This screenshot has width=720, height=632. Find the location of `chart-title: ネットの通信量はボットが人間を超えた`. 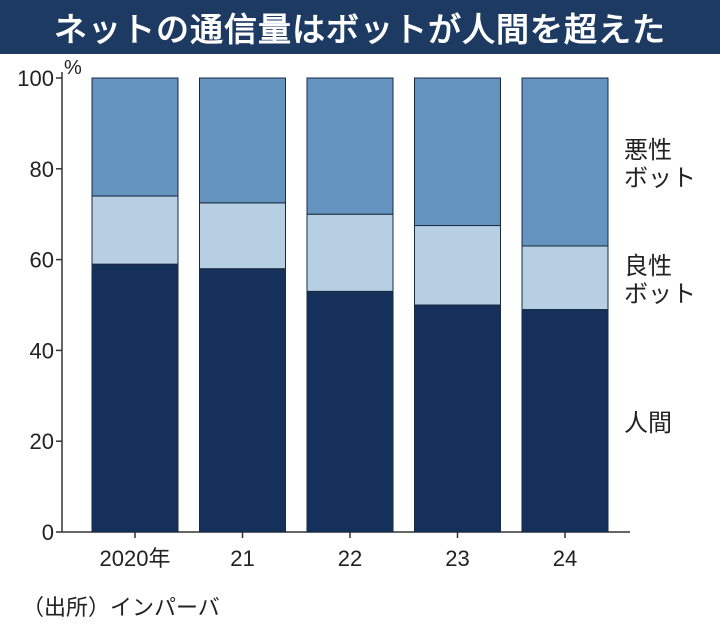

chart-title: ネットの通信量はボットが人間を超えた is located at coordinates (360, 29).